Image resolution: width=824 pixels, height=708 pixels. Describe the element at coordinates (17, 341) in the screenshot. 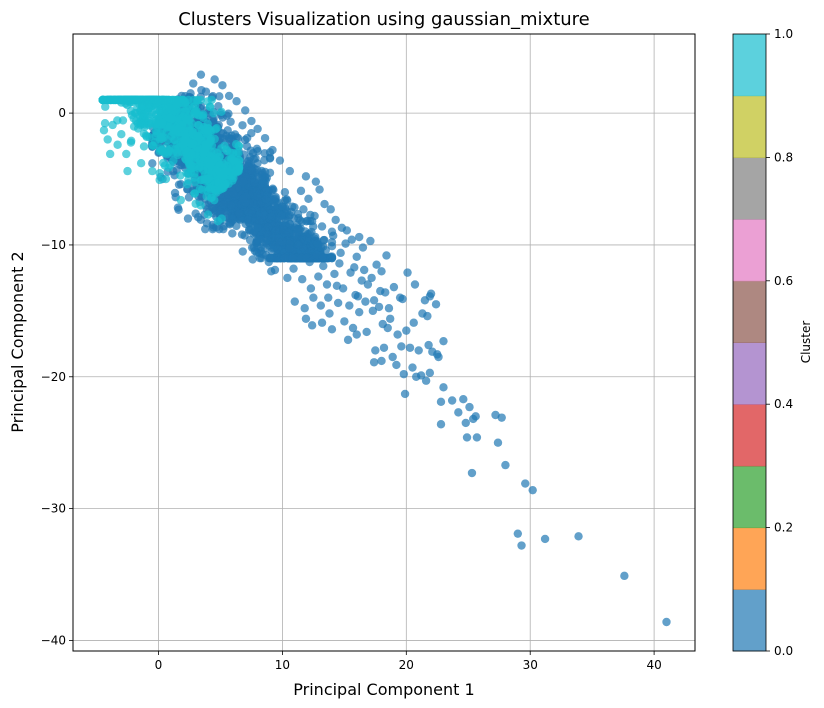

I see `y-axis-label: Principal Component 2` at that location.